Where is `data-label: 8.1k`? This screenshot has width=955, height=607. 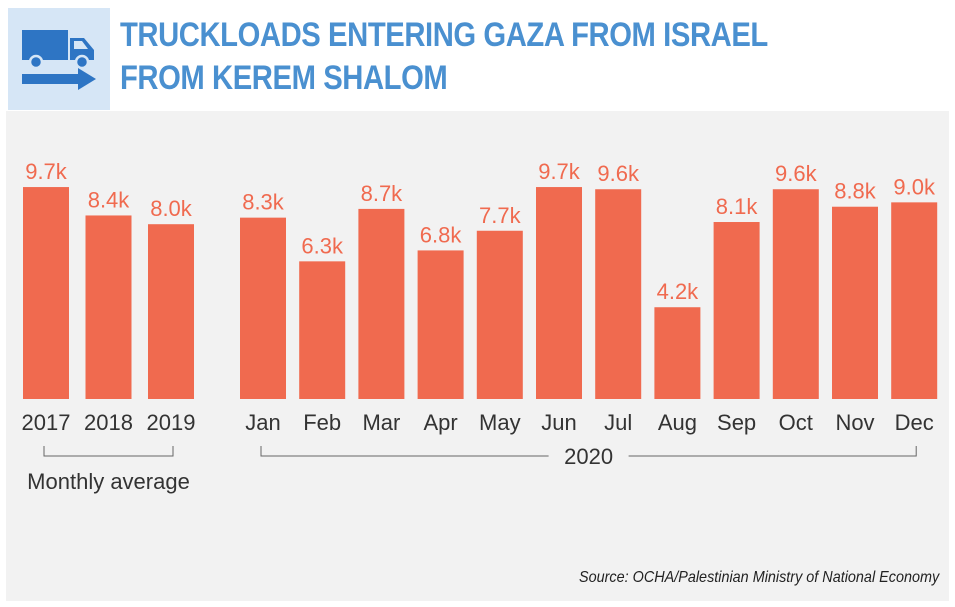 data-label: 8.1k is located at coordinates (737, 206).